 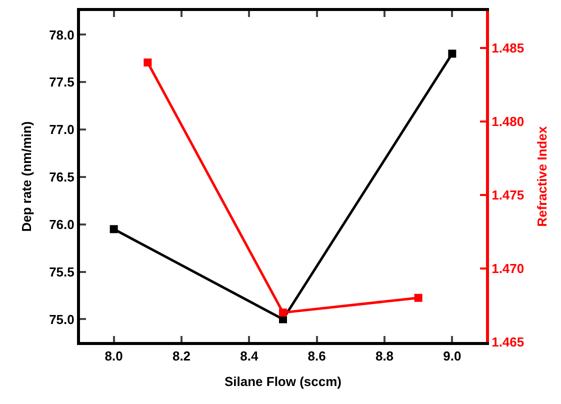 I want to click on y-tick-label: 77.5, so click(x=61, y=82).